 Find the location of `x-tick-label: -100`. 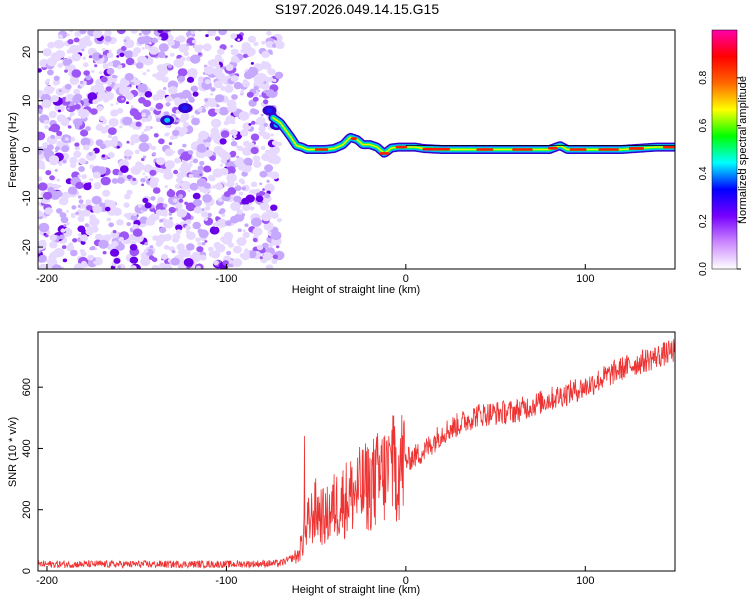

x-tick-label: -100 is located at coordinates (226, 279).